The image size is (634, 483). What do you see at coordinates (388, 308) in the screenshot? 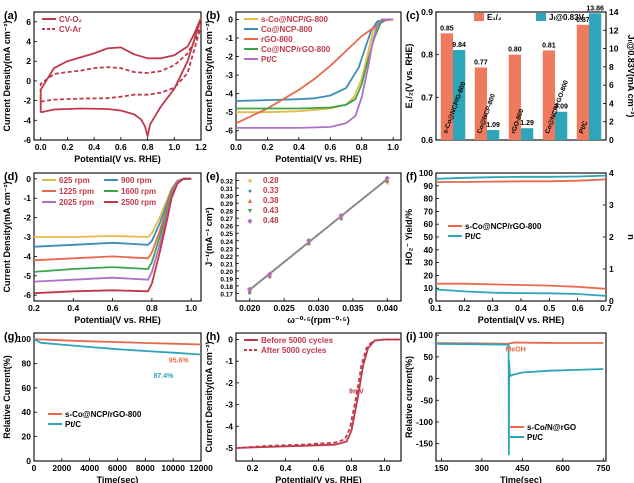
I see `x-tick-label: 0.040` at bounding box center [388, 308].